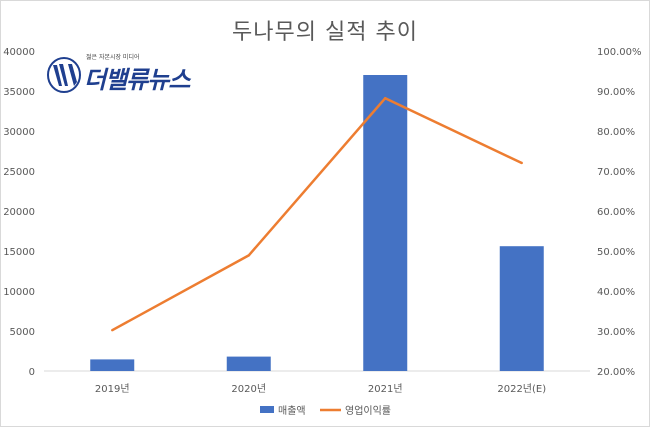 This screenshot has height=427, width=650. Describe the element at coordinates (616, 212) in the screenshot. I see `y-right-tick-label: 60.00%` at that location.